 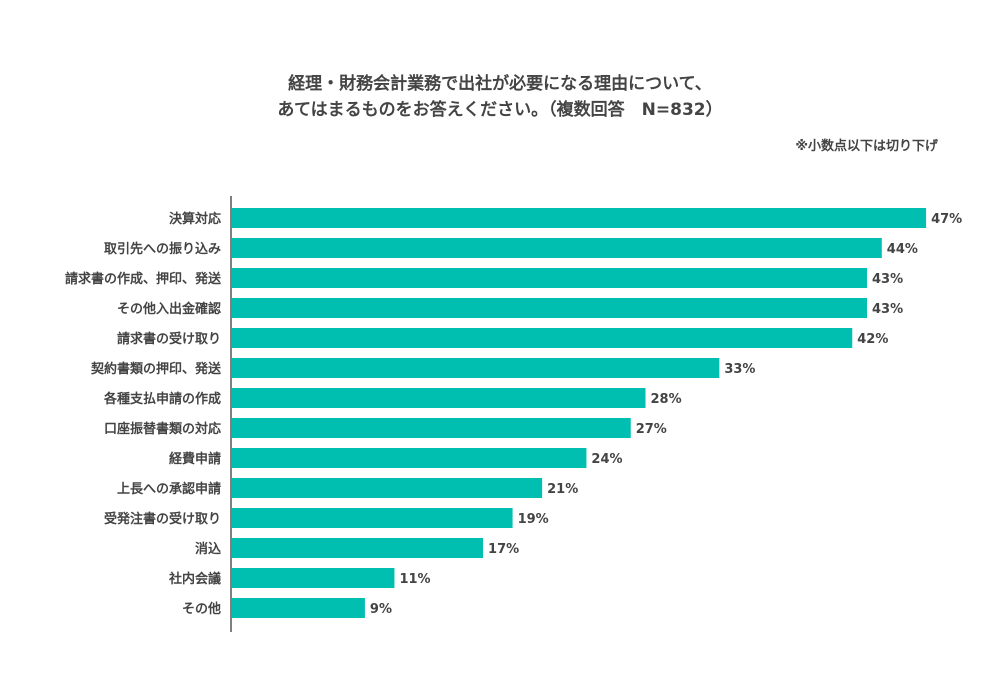 What do you see at coordinates (162, 399) in the screenshot?
I see `category-label: 各種支払申請の作成` at bounding box center [162, 399].